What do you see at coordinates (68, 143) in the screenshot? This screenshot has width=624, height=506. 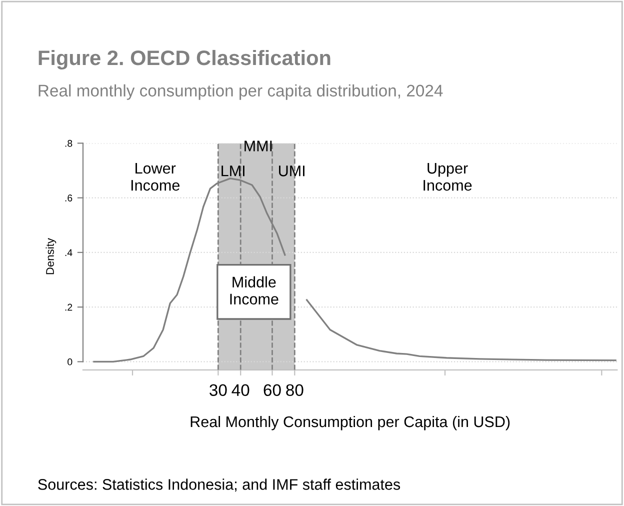 I see `y-tick-label: .8` at bounding box center [68, 143].